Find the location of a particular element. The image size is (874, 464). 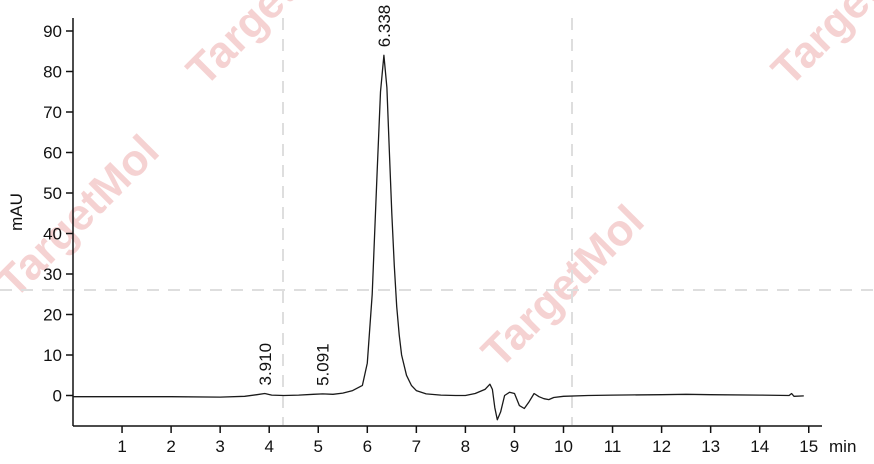

peak-label: 6.338 is located at coordinates (384, 26).